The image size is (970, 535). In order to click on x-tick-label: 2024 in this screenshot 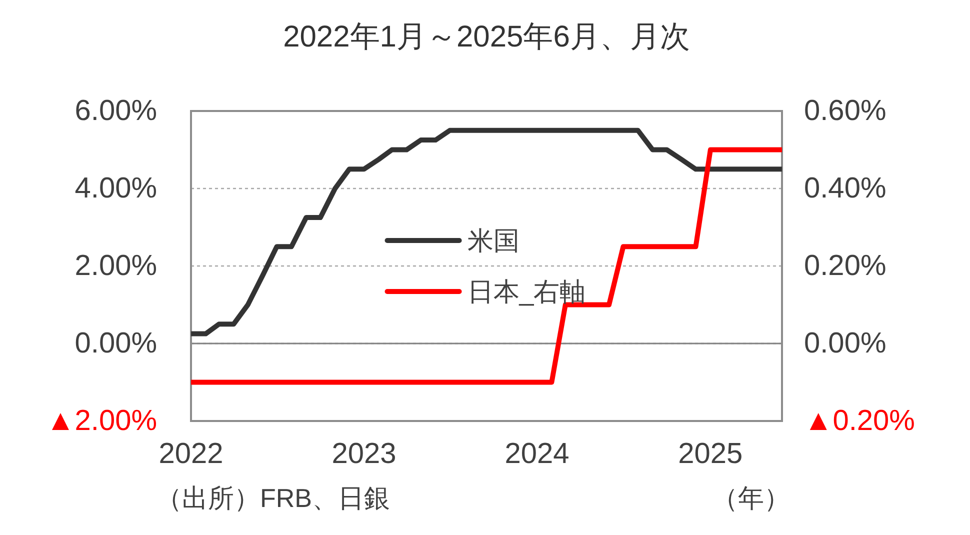, I will do `click(537, 454)`.